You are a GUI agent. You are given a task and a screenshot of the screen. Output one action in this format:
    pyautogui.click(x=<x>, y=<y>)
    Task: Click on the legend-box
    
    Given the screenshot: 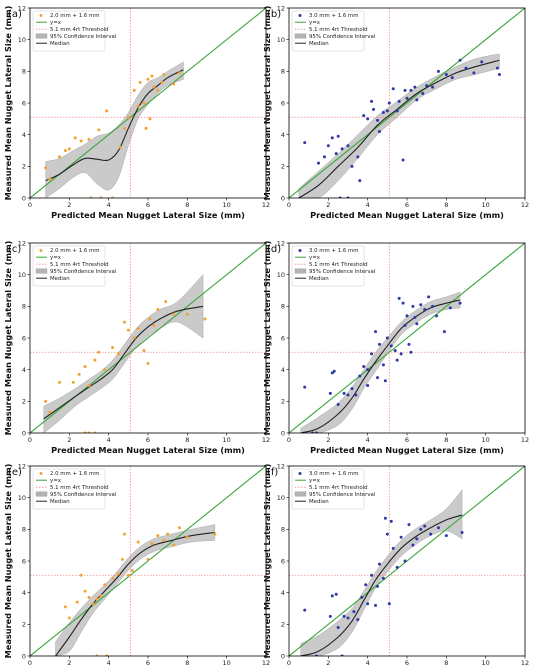 What is the action you would take?
    pyautogui.click(x=328, y=266)
    